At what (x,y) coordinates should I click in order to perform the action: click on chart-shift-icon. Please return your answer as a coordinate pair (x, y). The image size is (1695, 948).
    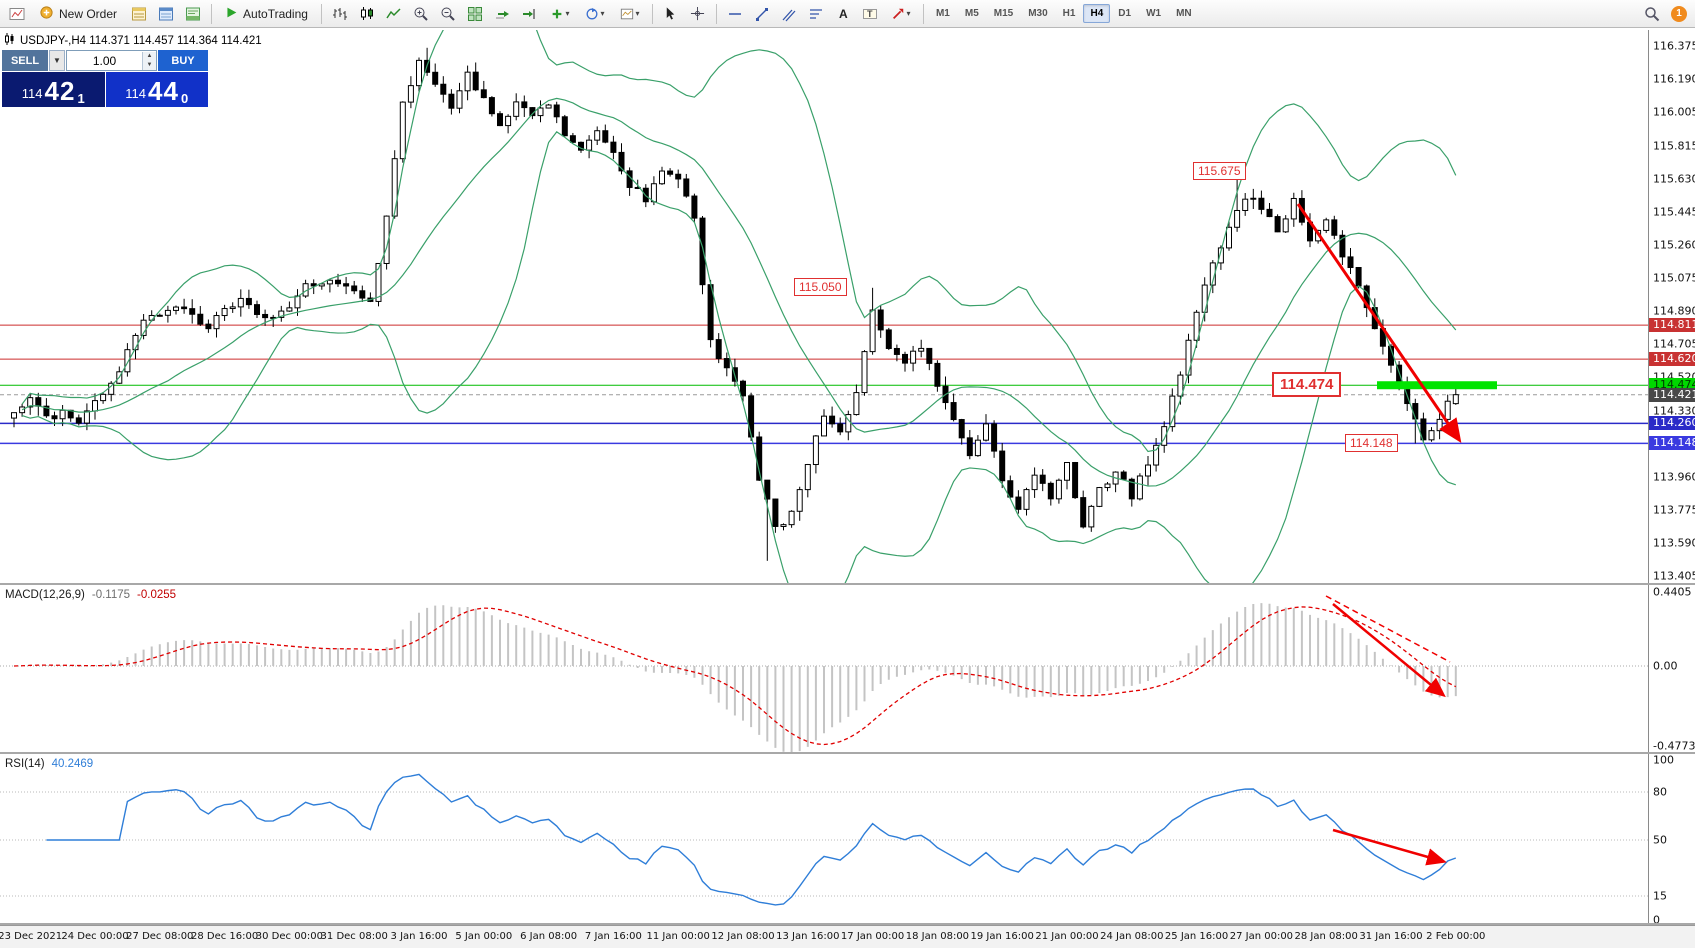
    Looking at the image, I should click on (529, 14).